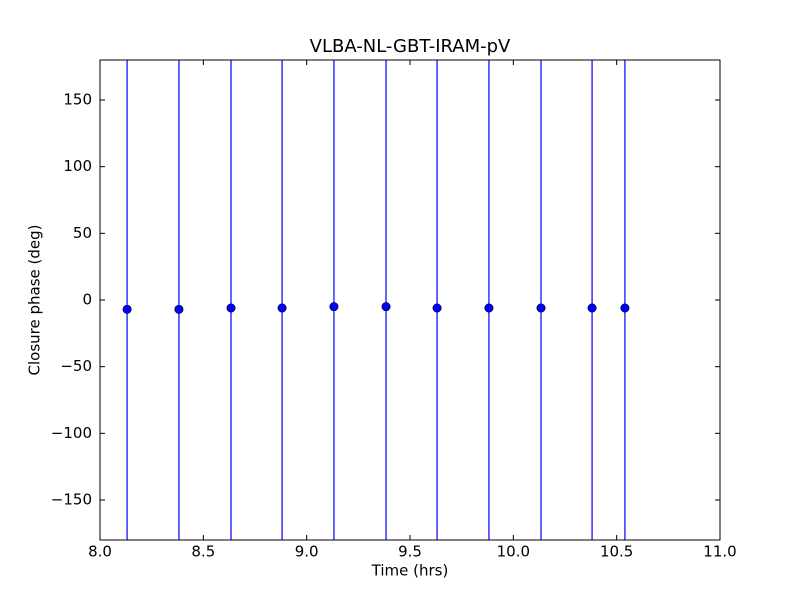 The width and height of the screenshot is (800, 600). Describe the element at coordinates (71, 500) in the screenshot. I see `y-tick-label: −150` at that location.